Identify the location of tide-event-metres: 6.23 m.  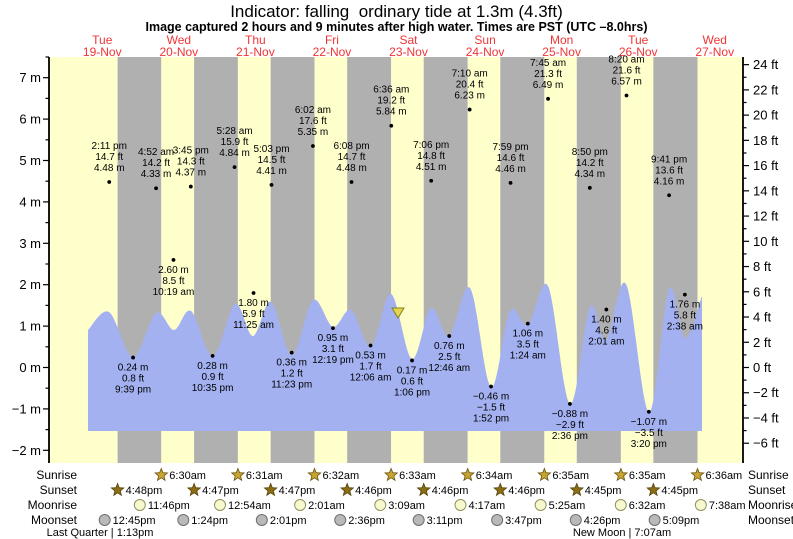
(469, 96).